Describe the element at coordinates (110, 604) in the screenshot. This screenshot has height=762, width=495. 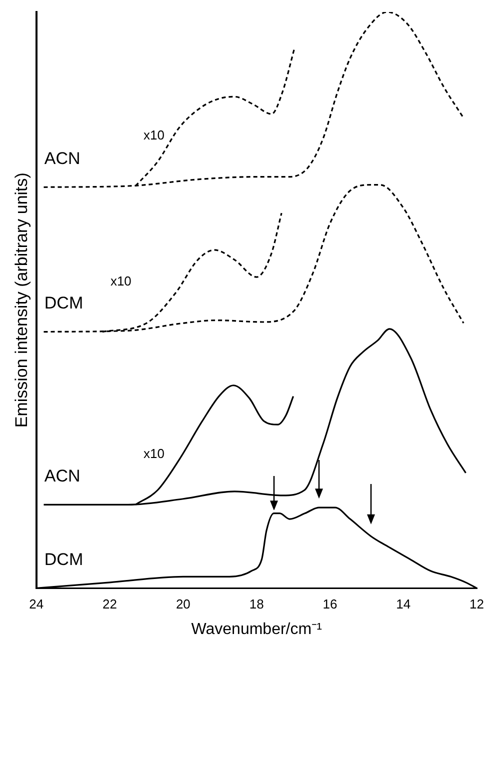
I see `x-tick-label: 22` at that location.